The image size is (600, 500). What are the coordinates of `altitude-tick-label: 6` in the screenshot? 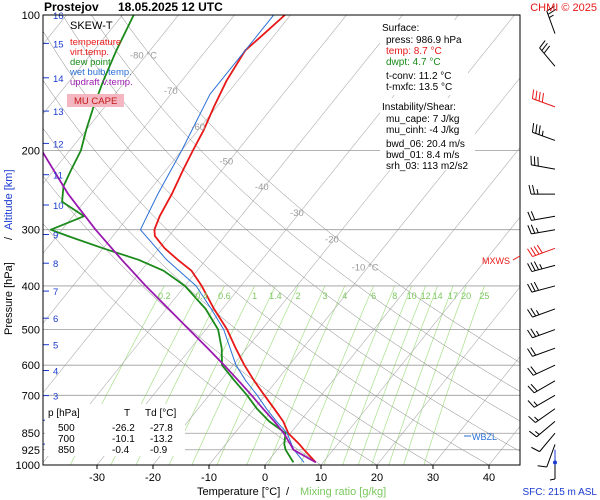 It's located at (55, 319).